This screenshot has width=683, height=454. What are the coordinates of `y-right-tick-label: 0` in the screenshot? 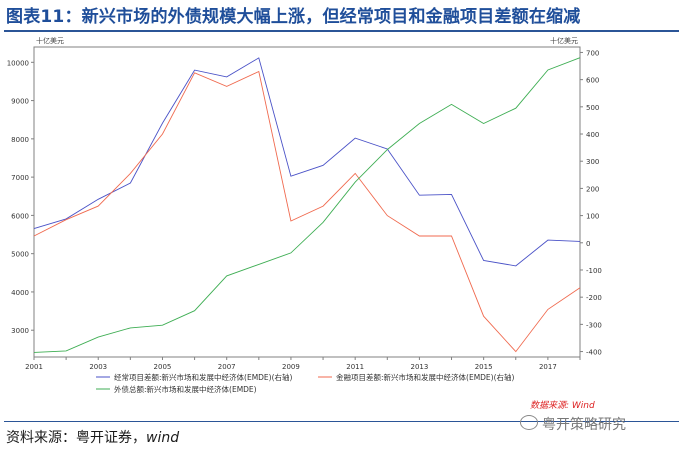 It's located at (588, 244).